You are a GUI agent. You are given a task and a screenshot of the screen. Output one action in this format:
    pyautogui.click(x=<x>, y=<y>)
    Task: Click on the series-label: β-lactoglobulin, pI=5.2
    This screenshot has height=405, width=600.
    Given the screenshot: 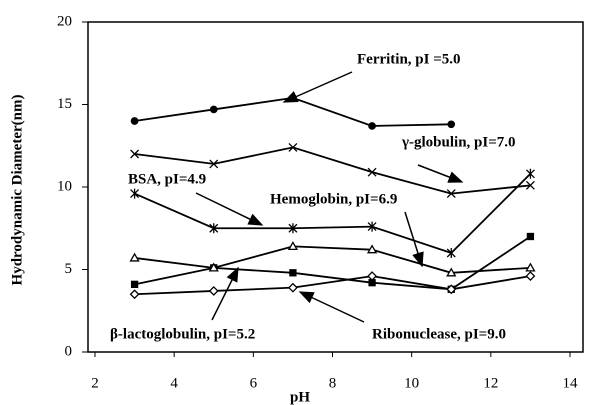 What is the action you would take?
    pyautogui.click(x=182, y=334)
    